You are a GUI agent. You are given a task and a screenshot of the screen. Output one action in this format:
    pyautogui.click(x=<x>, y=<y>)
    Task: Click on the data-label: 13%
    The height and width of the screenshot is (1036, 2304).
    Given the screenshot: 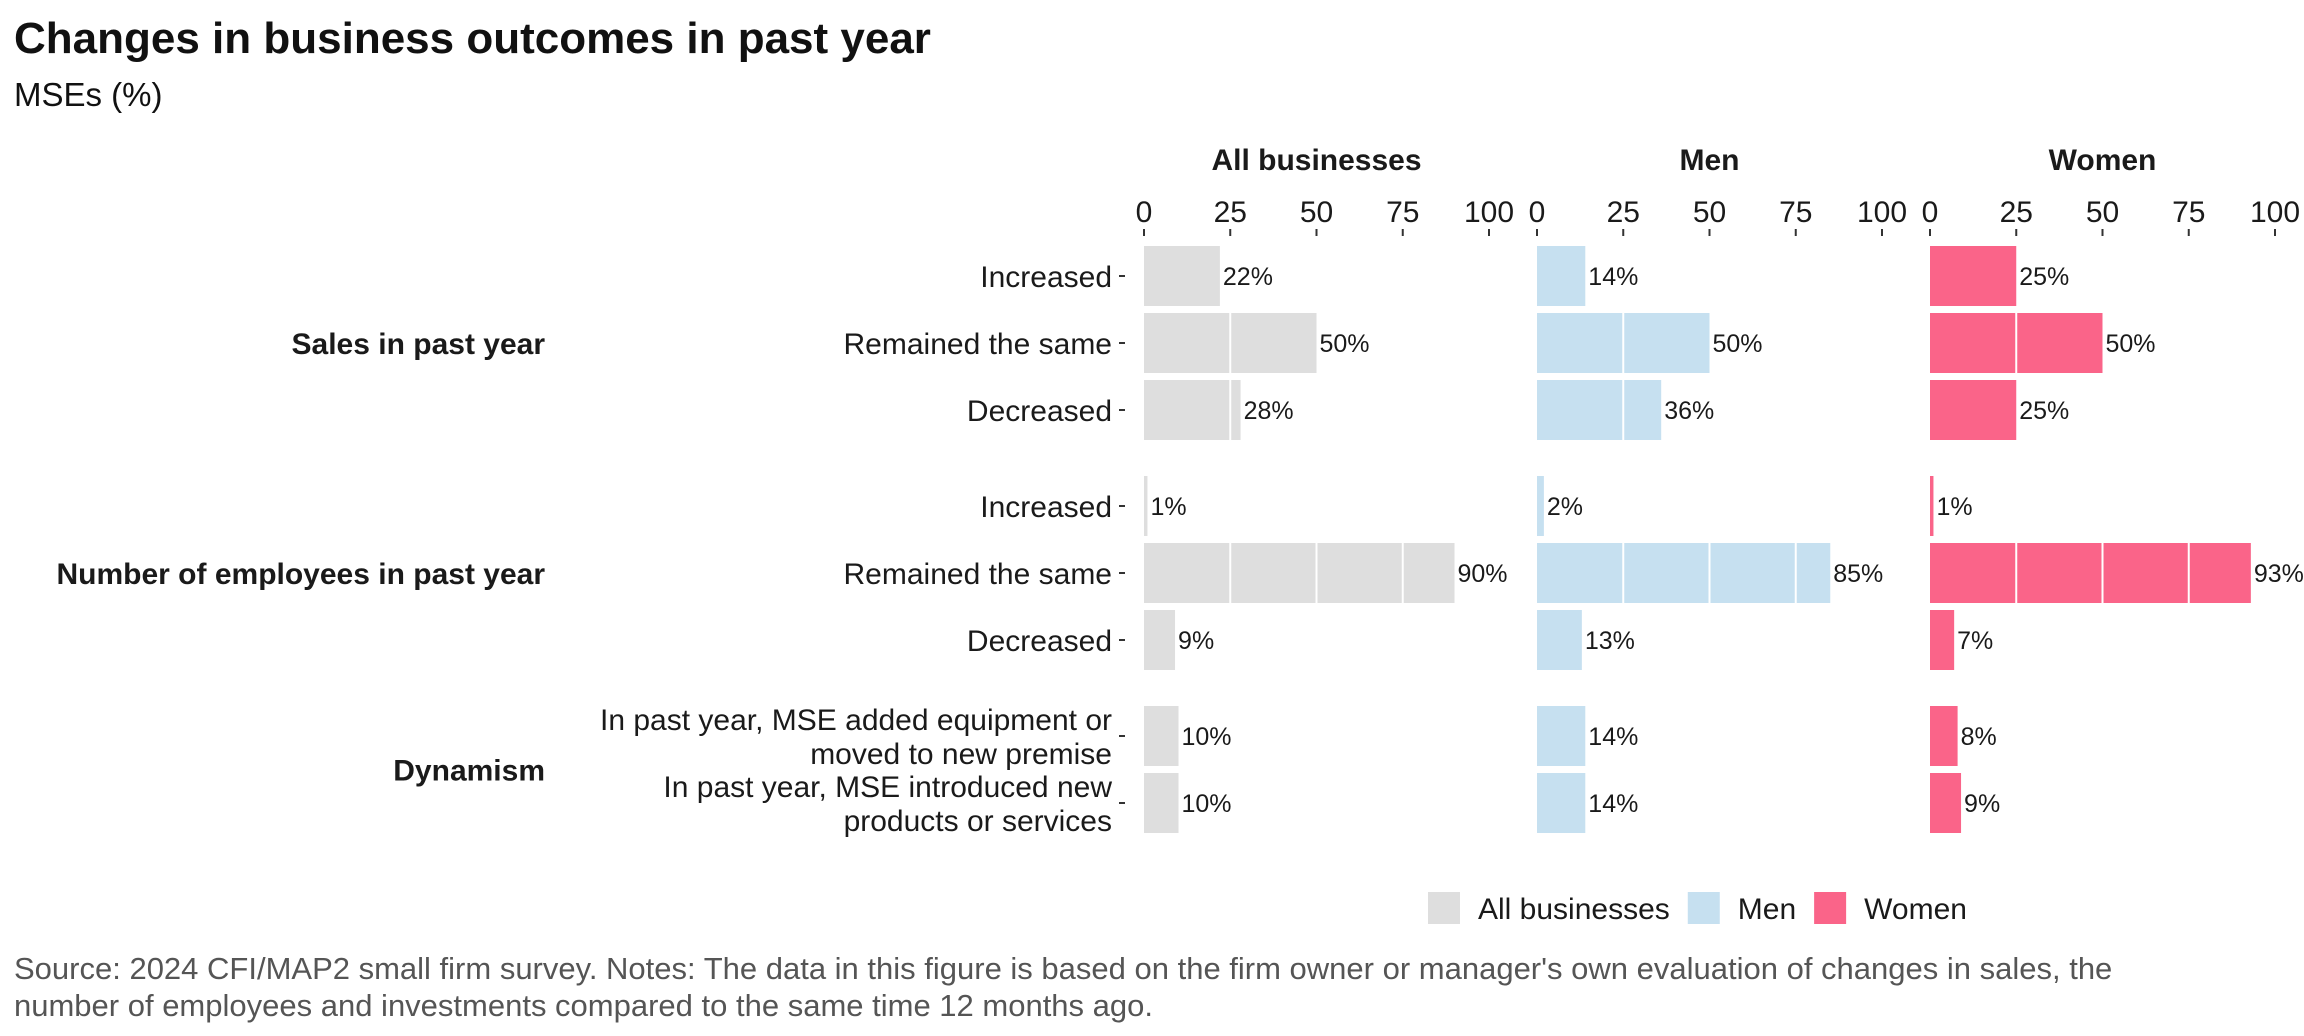 What is the action you would take?
    pyautogui.click(x=1610, y=641)
    